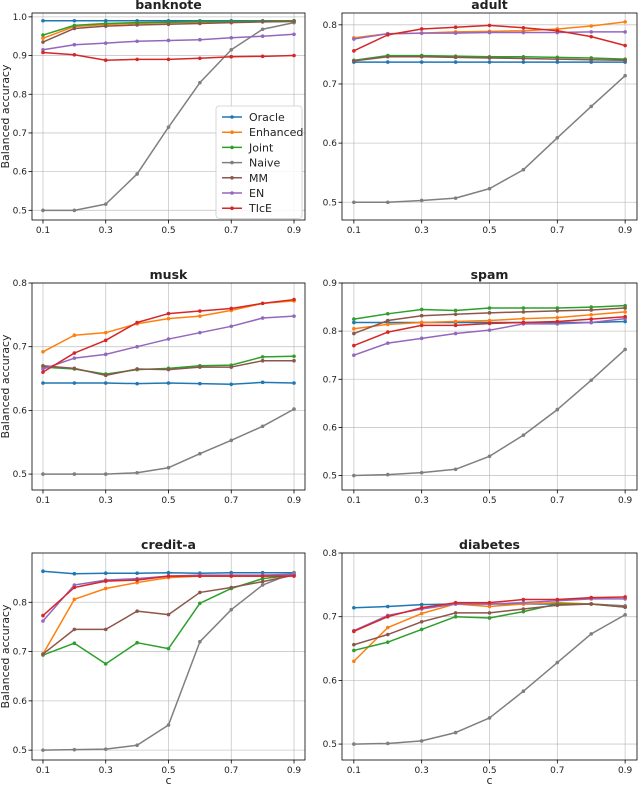 The image size is (640, 785). What do you see at coordinates (20, 57) in the screenshot?
I see `y-tick-label: 0.9` at bounding box center [20, 57].